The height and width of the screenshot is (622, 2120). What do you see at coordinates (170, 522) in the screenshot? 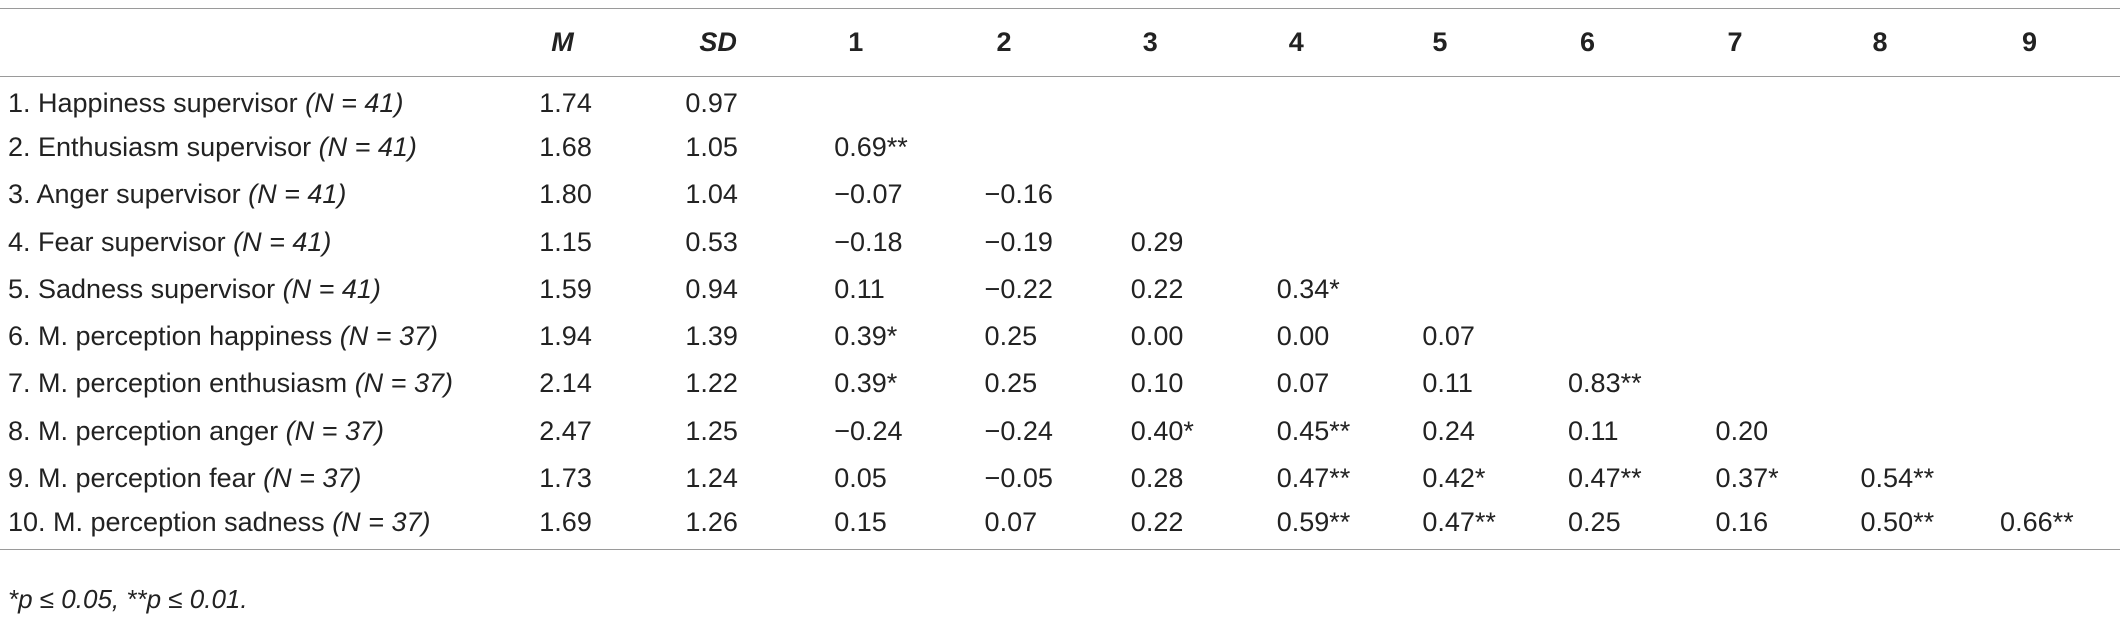
I see `row-label-text: 10. M. perception sadness` at bounding box center [170, 522].